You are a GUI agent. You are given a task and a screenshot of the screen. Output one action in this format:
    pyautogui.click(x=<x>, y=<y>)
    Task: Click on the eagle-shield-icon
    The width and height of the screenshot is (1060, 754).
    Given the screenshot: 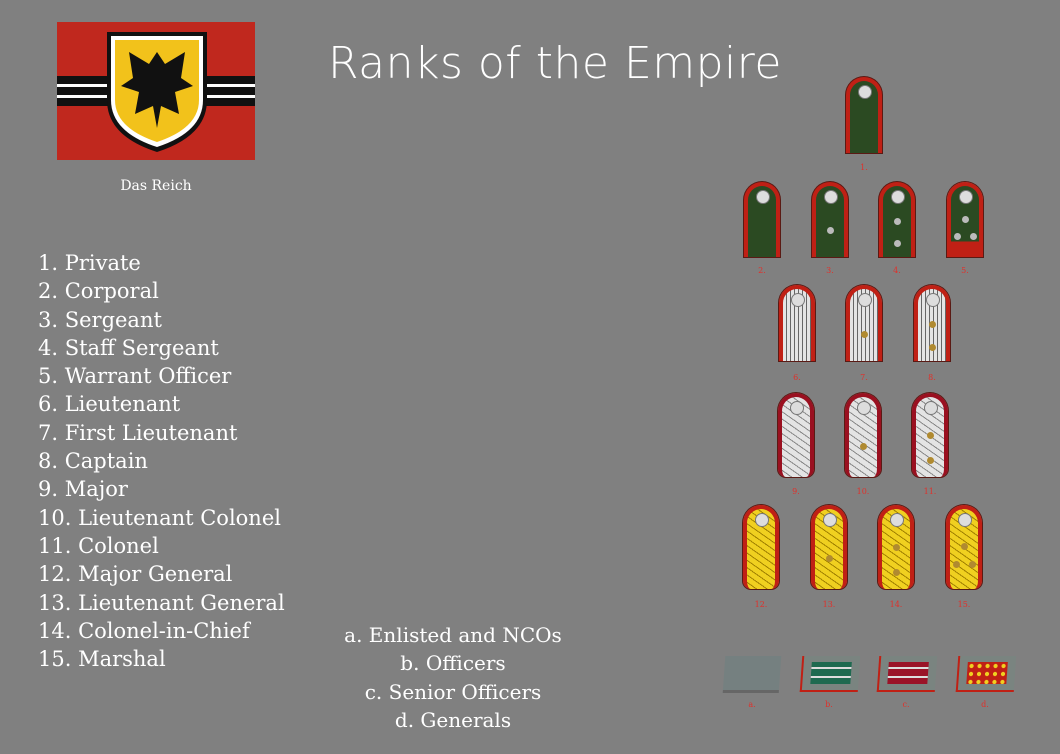 What is the action you would take?
    pyautogui.click(x=157, y=92)
    